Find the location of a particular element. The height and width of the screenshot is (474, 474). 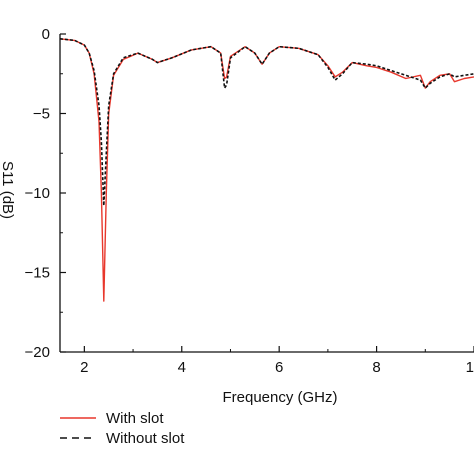

y-ticks: 0 −5 −10 −15 −20 is located at coordinates (45, 193).